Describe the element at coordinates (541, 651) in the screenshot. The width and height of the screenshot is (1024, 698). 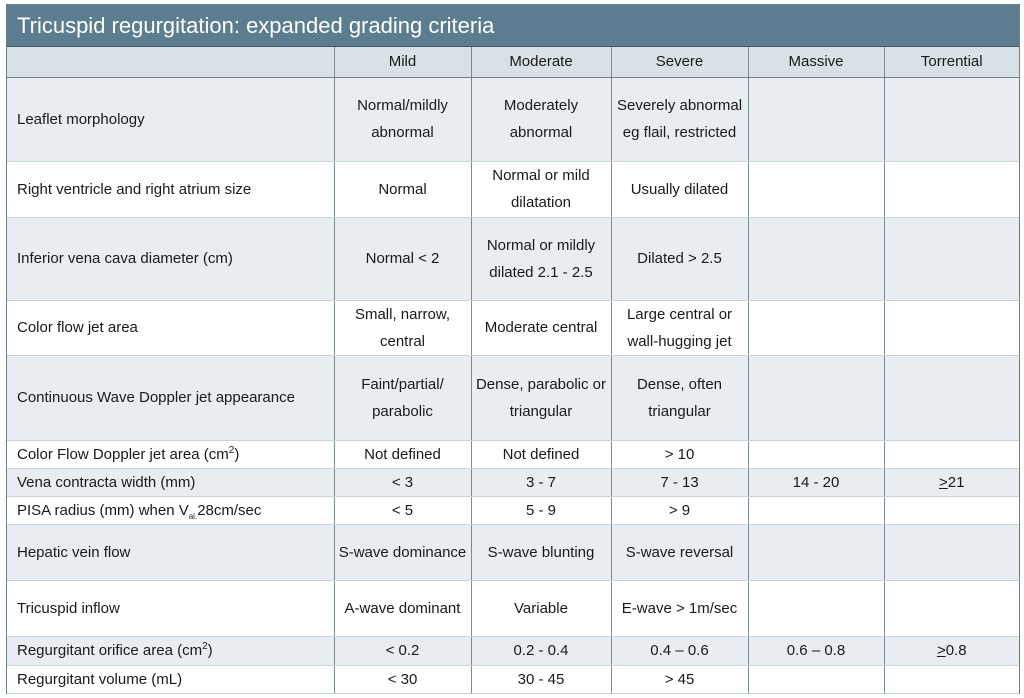
I see `cell-moderate: 0.2 - 0.4` at that location.